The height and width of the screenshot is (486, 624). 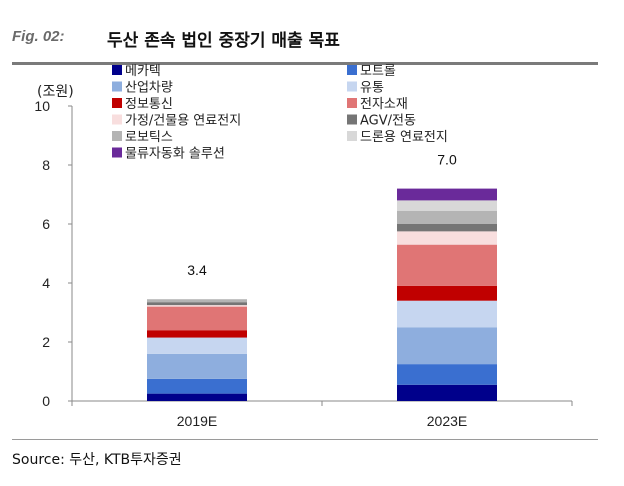 I want to click on figure-header: Fig. 02: 두산 존속 법인 중장기 매출 목표, so click(x=312, y=43).